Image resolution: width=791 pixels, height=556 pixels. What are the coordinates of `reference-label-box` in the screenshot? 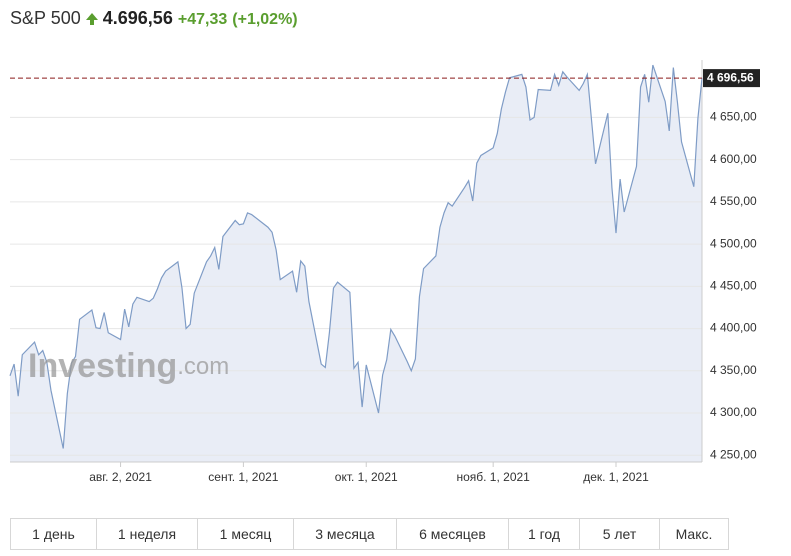 It's located at (731, 78).